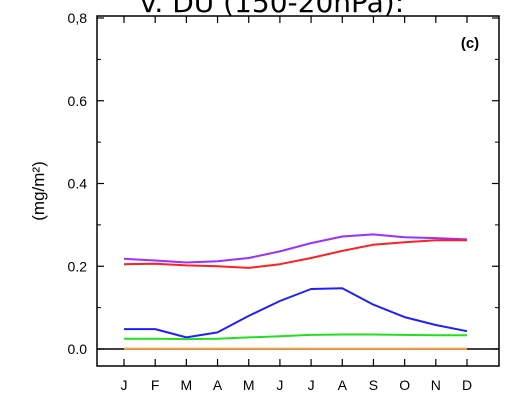  Describe the element at coordinates (155, 385) in the screenshot. I see `x-tick-label: F` at that location.